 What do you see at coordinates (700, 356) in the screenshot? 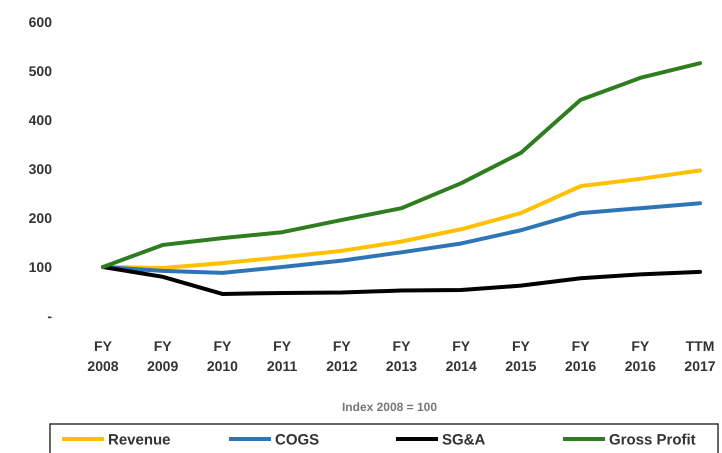
I see `x-tick-label: TTM 2017` at bounding box center [700, 356].